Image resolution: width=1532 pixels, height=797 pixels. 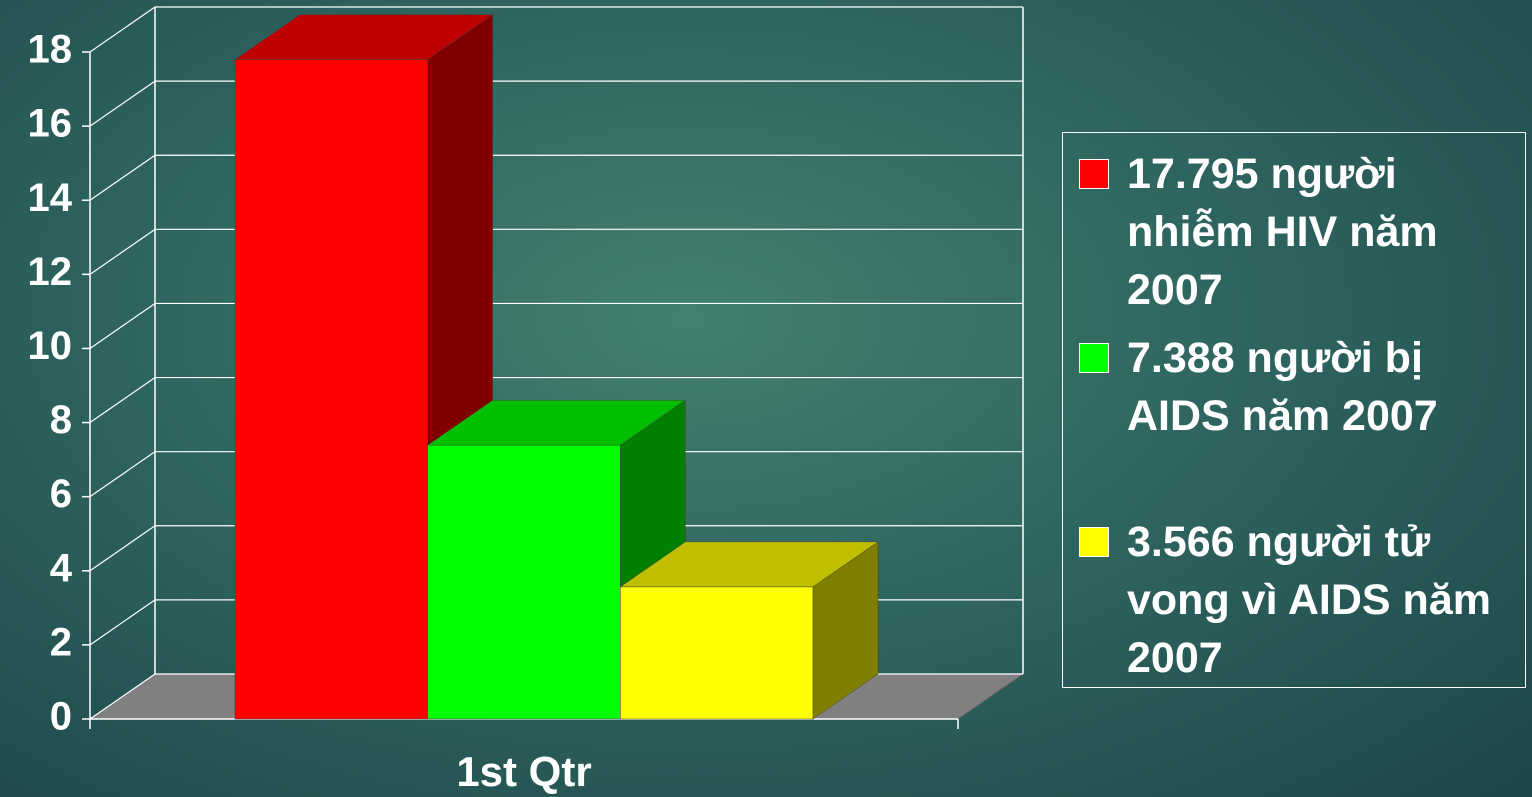 I want to click on y-tick-label: 18, so click(x=50, y=50).